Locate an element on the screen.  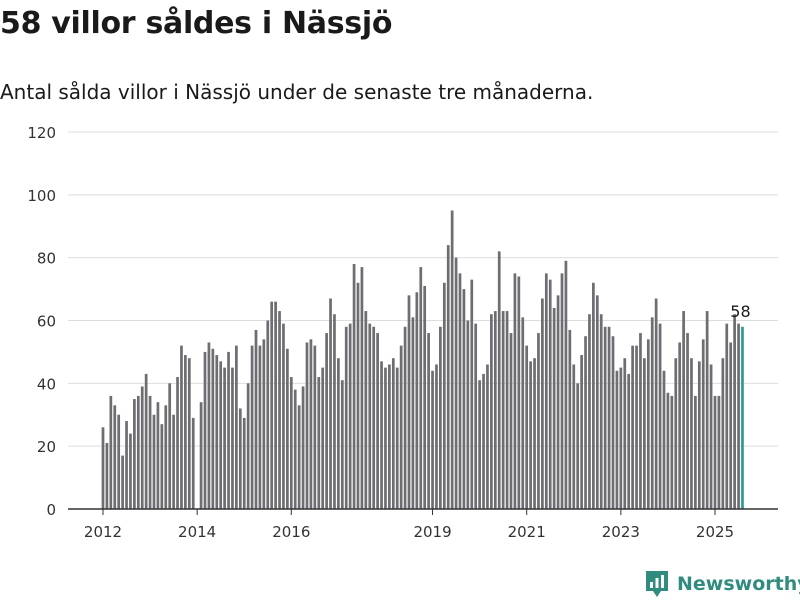
x-tick-label: 2025 is located at coordinates (715, 532).